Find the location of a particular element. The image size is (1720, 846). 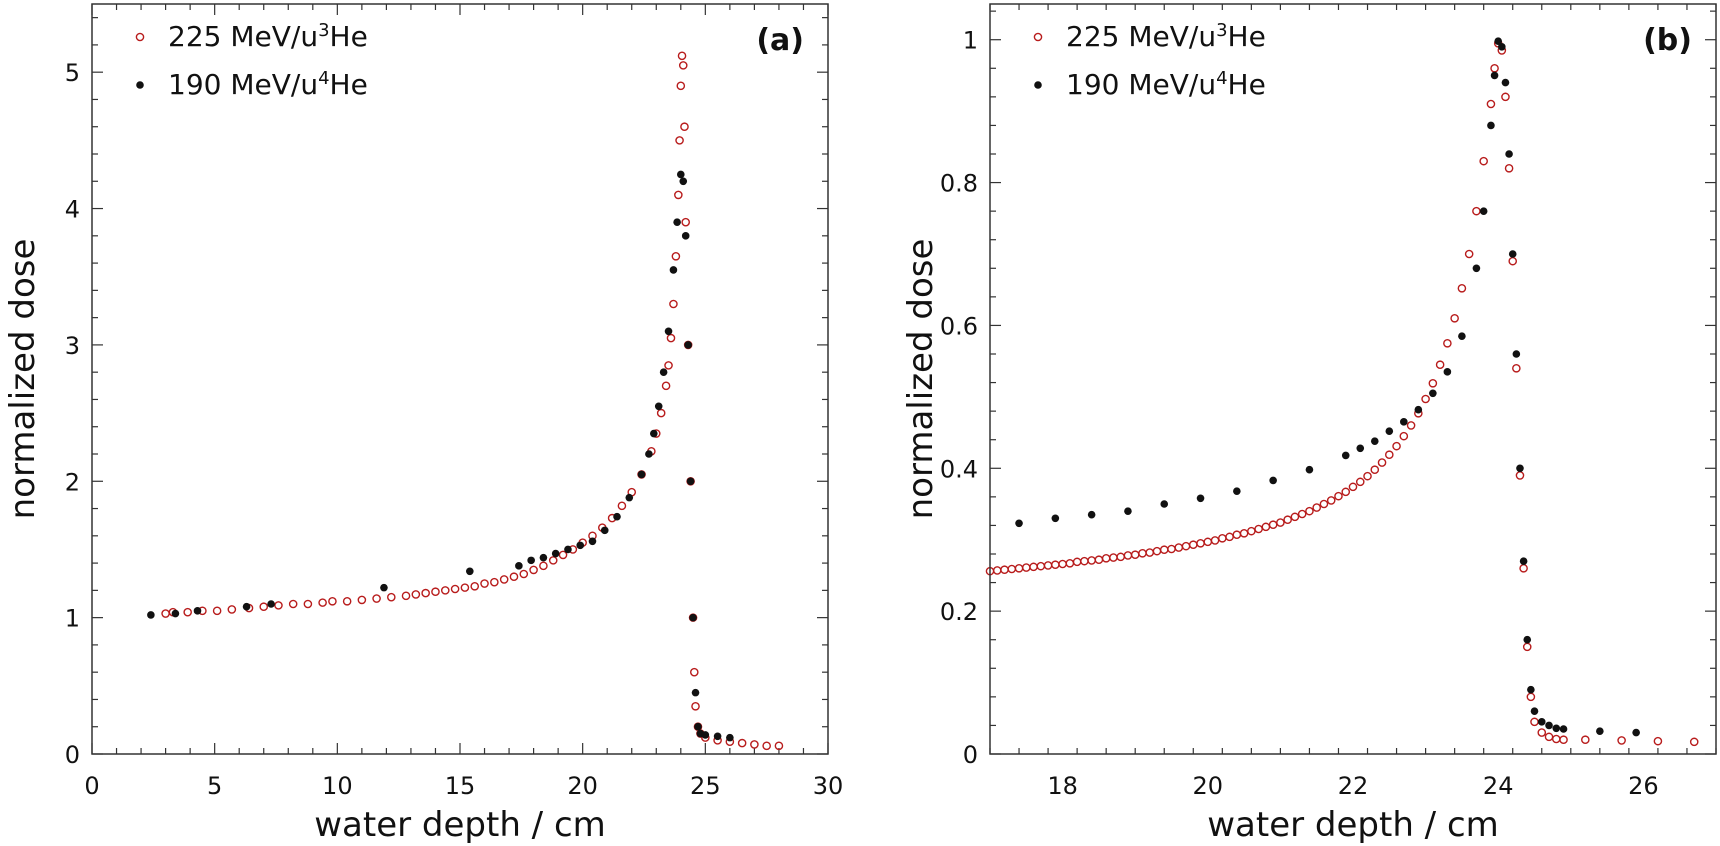

panel-a-legend: 225 MeV/u3He 190 MeV/u4He is located at coordinates (251, 61).